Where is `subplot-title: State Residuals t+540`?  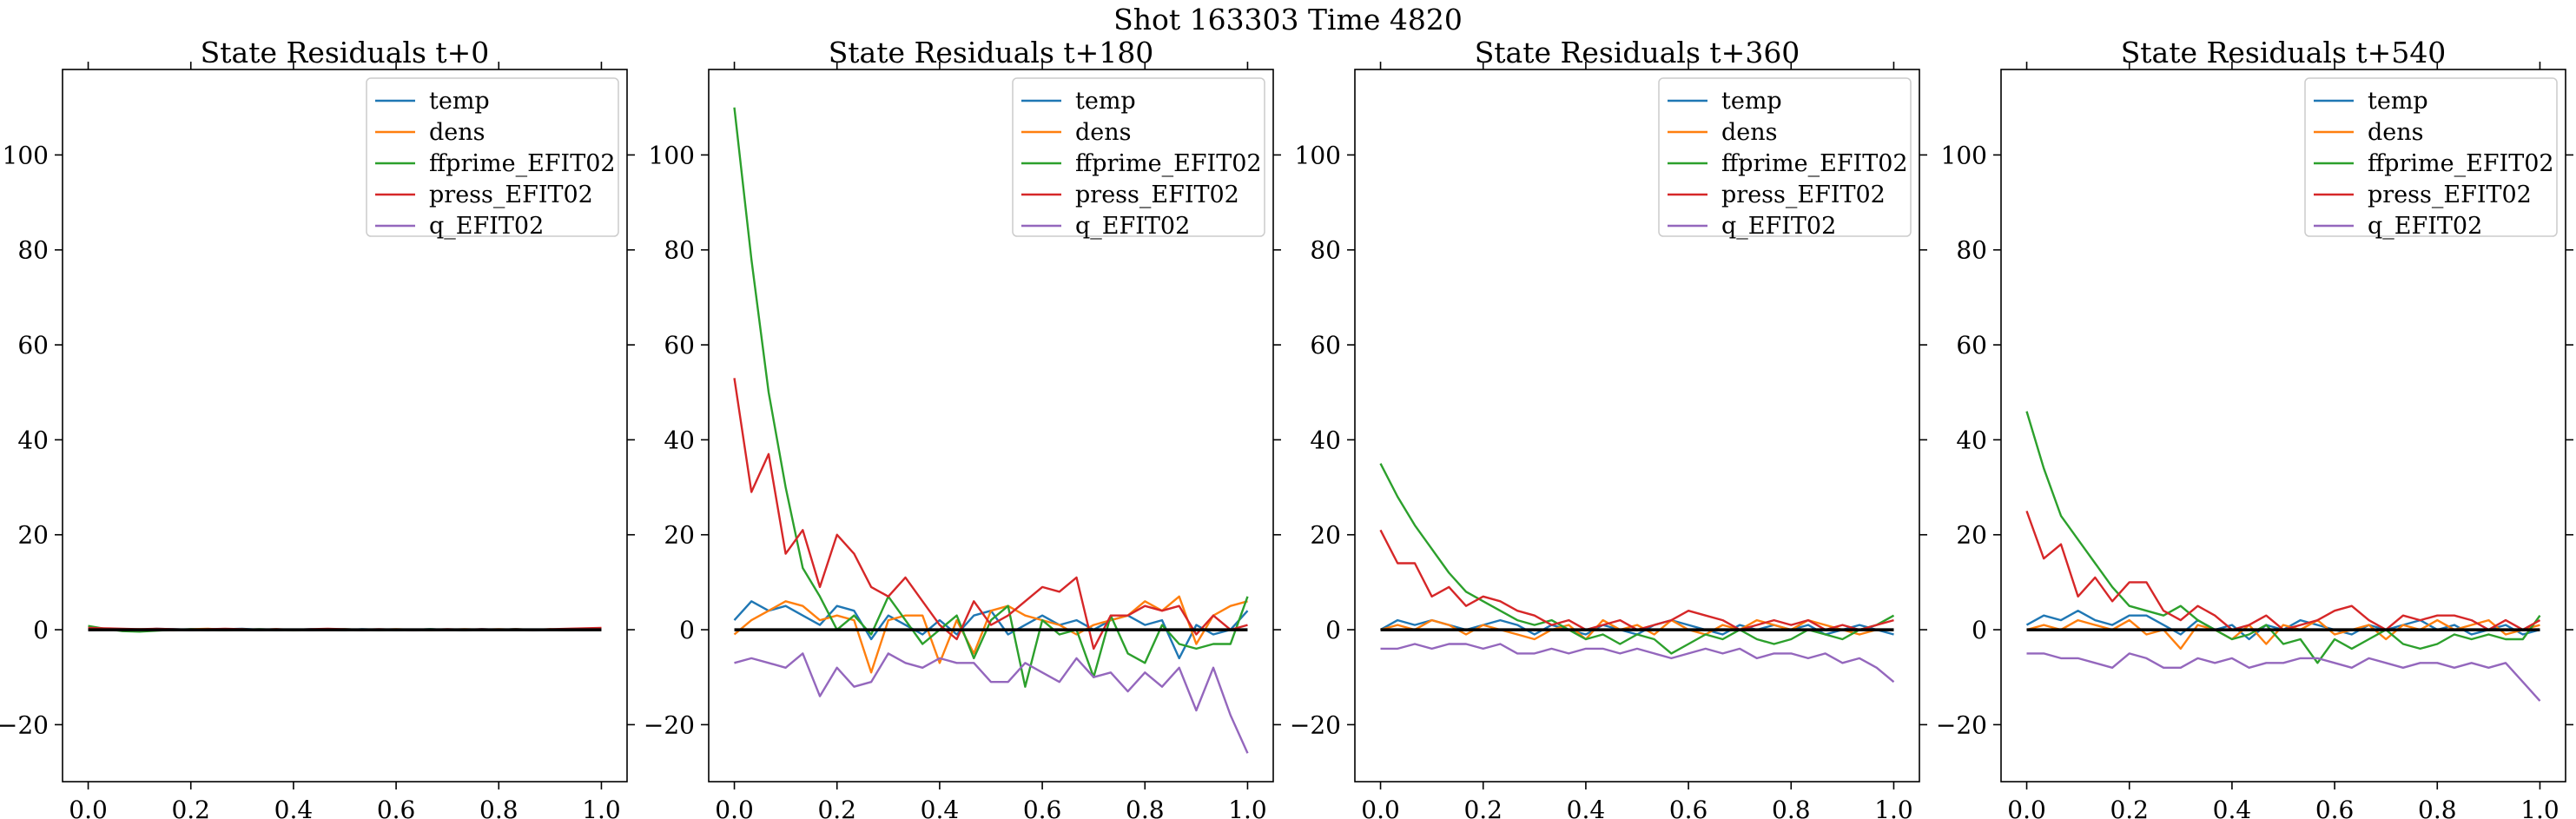
subplot-title: State Residuals t+540 is located at coordinates (2284, 52).